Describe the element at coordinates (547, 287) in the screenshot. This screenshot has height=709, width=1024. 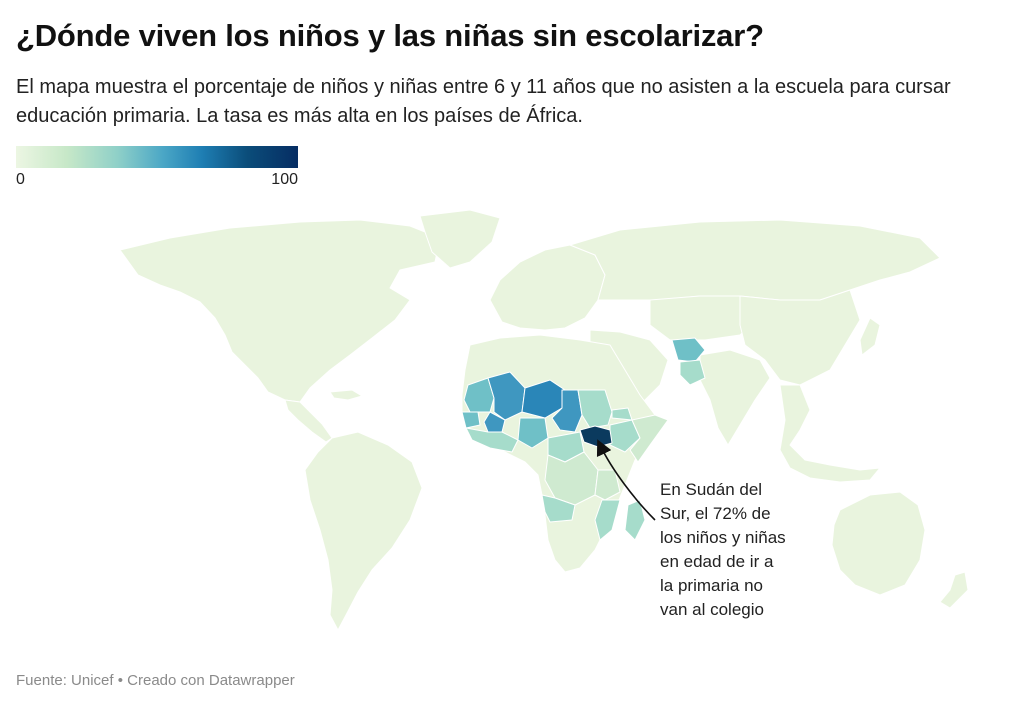
I see `region-europe` at that location.